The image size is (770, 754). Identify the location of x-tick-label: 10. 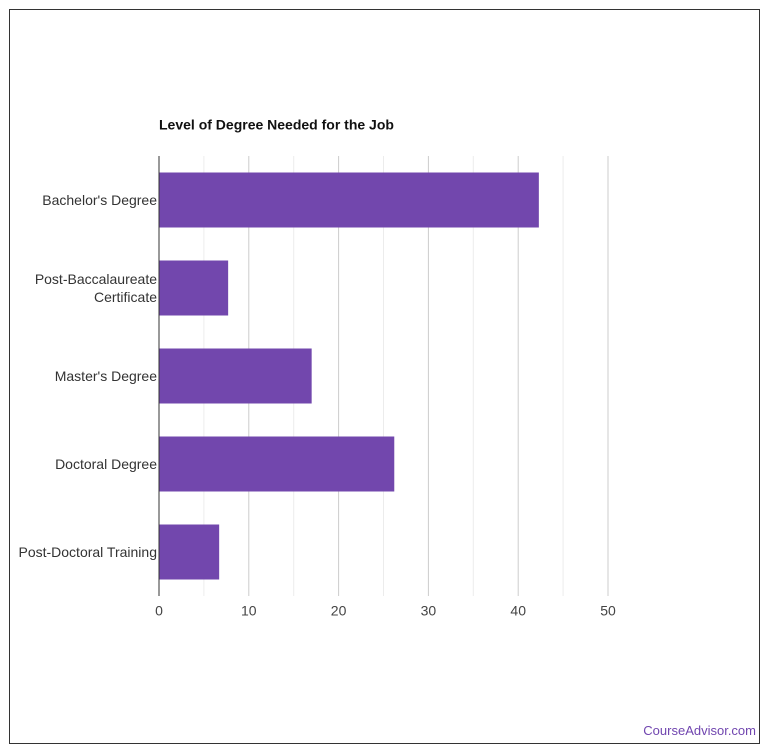
(249, 611).